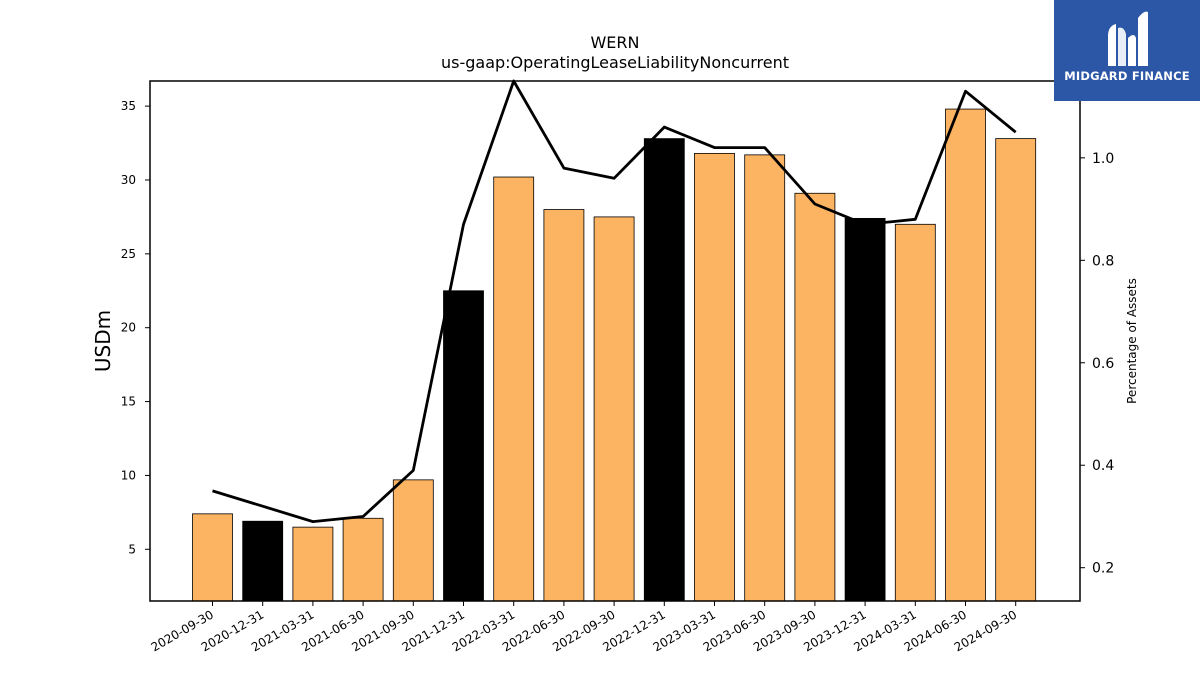 The height and width of the screenshot is (675, 1200). Describe the element at coordinates (1127, 76) in the screenshot. I see `brand-text: MIDGARD FINANCE` at that location.